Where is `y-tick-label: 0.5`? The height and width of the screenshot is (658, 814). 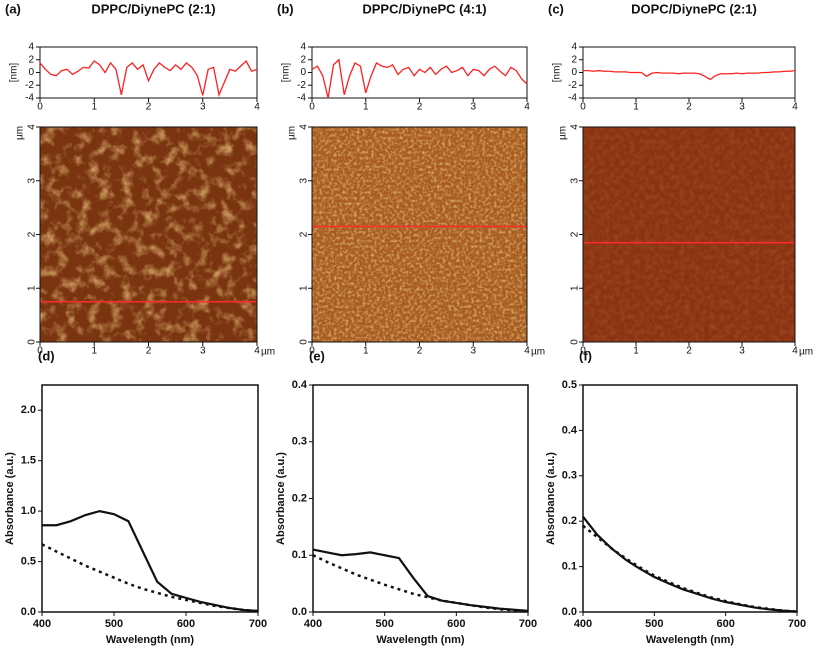
y-tick-label: 0.5 is located at coordinates (569, 385).